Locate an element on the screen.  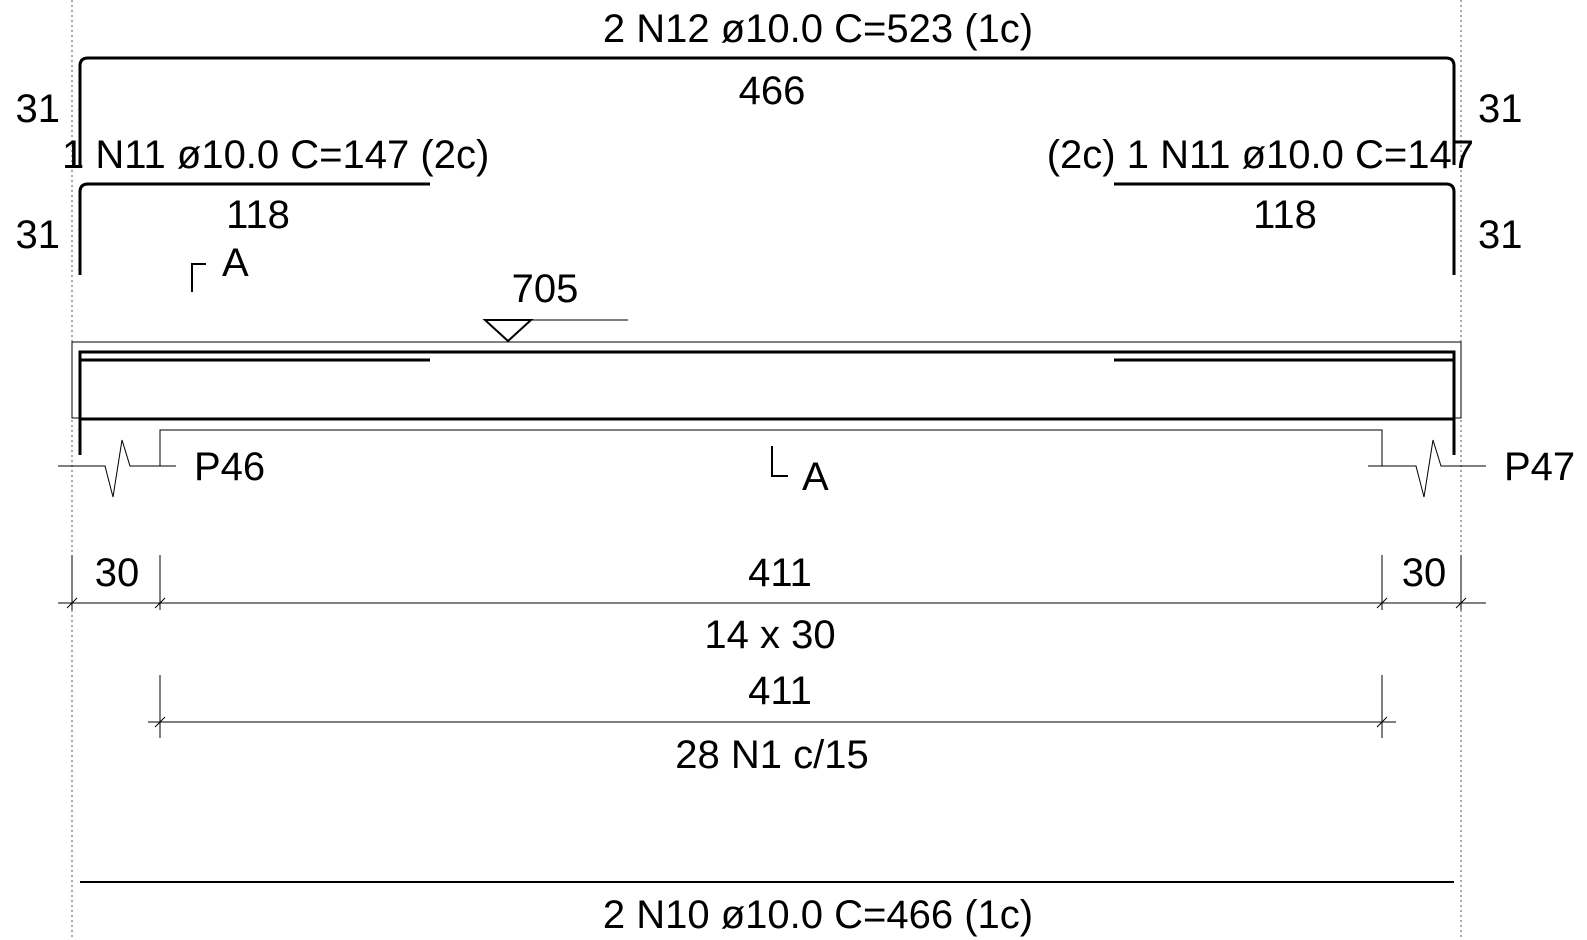
dimension-line-stirrups: 411 28 N1 c/15 is located at coordinates (772, 723).